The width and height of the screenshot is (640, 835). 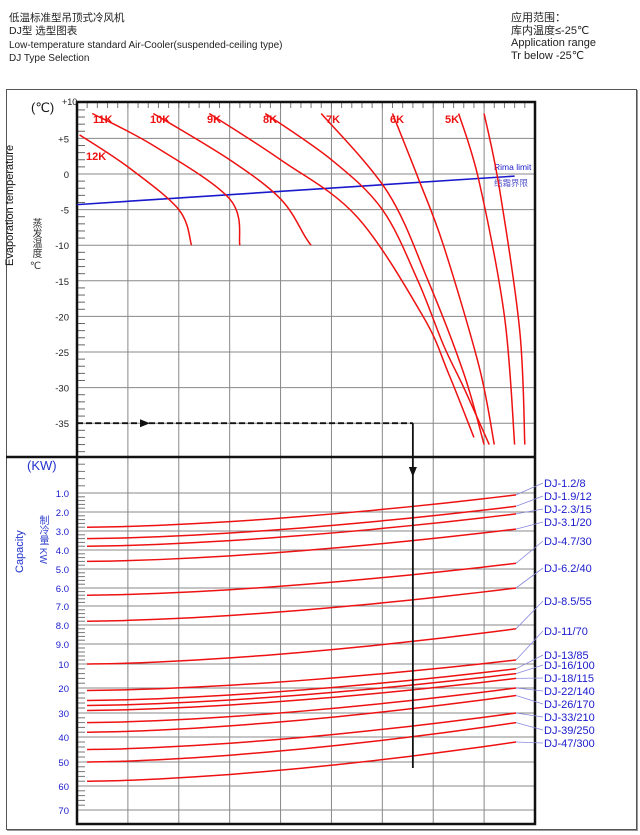 What do you see at coordinates (63, 714) in the screenshot?
I see `lower-tick-label: 30` at bounding box center [63, 714].